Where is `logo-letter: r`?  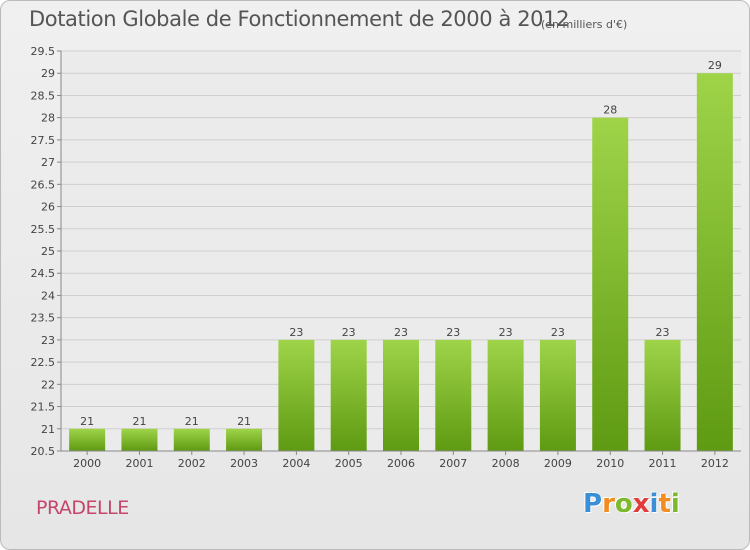 logo-letter: r is located at coordinates (608, 504).